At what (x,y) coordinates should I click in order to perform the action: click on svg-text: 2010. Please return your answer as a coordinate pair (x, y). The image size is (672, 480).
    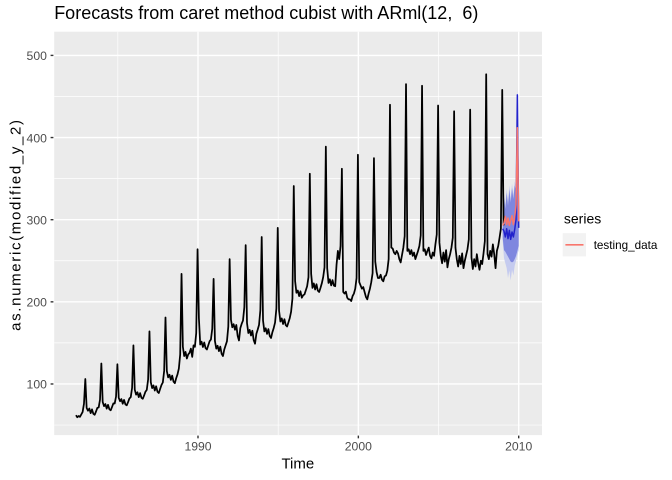
    Looking at the image, I should click on (518, 447).